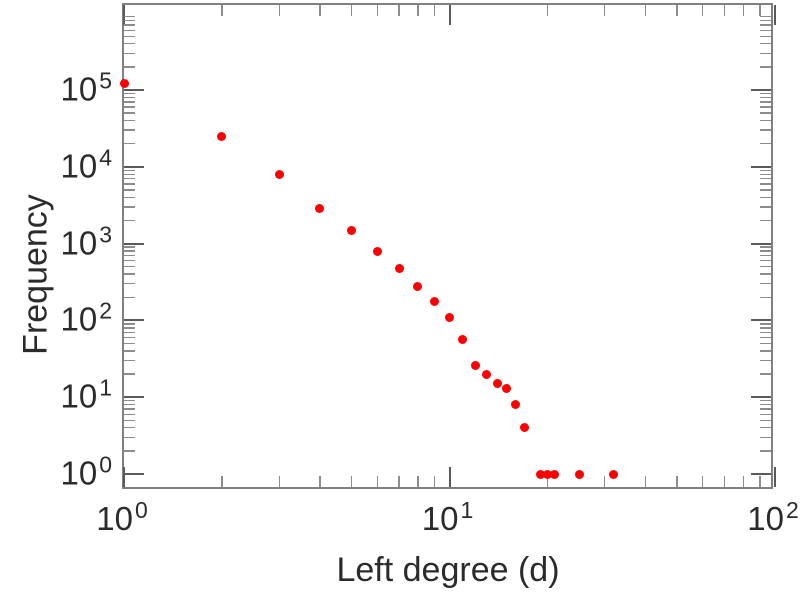 This screenshot has width=804, height=600. What do you see at coordinates (449, 477) in the screenshot?
I see `major-tick-bottom` at bounding box center [449, 477].